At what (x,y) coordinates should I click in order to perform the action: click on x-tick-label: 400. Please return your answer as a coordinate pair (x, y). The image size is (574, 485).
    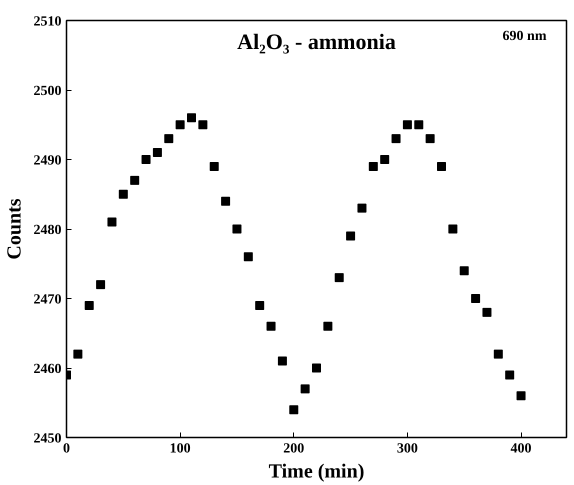
    Looking at the image, I should click on (521, 449).